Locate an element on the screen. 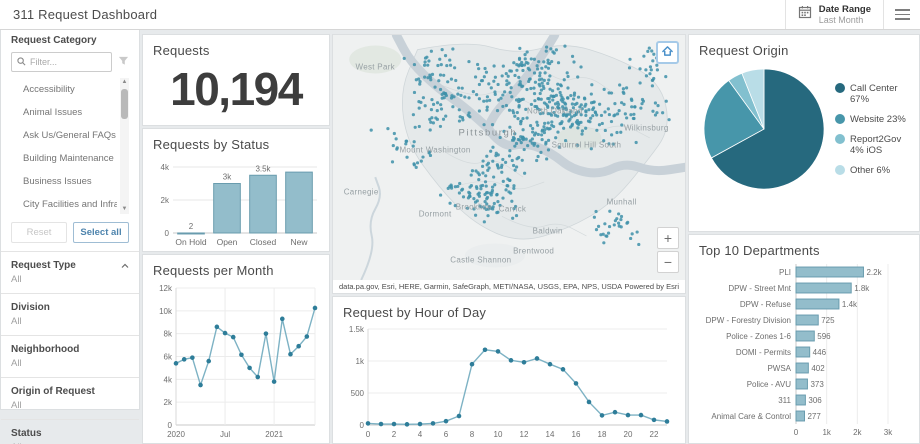 The width and height of the screenshot is (920, 444). svg-text: DPW - Forestry Division is located at coordinates (748, 320).